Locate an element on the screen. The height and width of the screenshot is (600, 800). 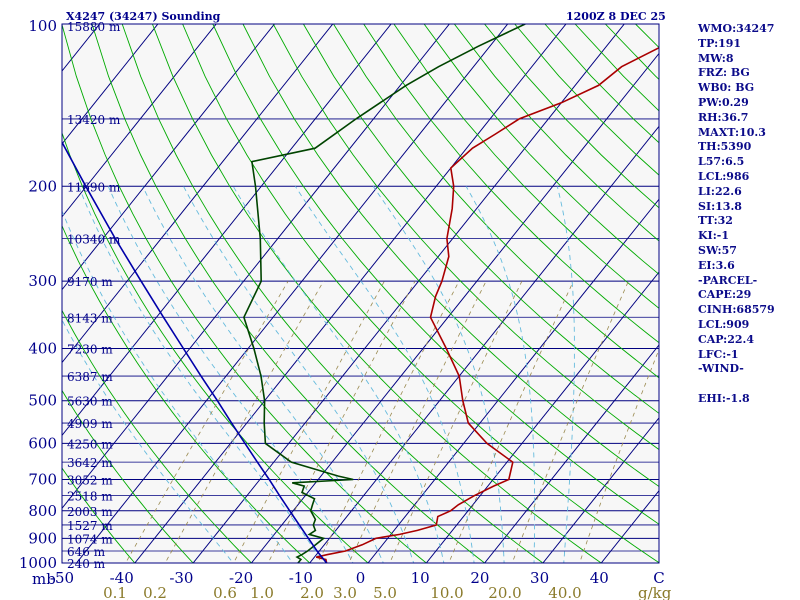
index-line: MW:8 is located at coordinates (716, 58).